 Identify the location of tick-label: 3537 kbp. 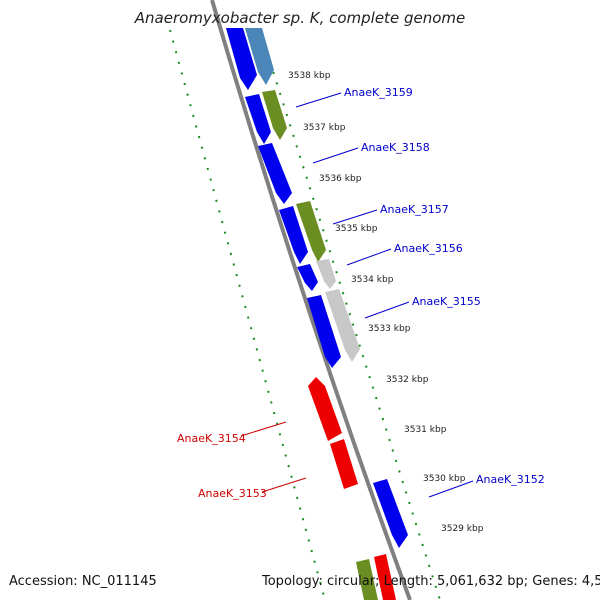
(324, 128).